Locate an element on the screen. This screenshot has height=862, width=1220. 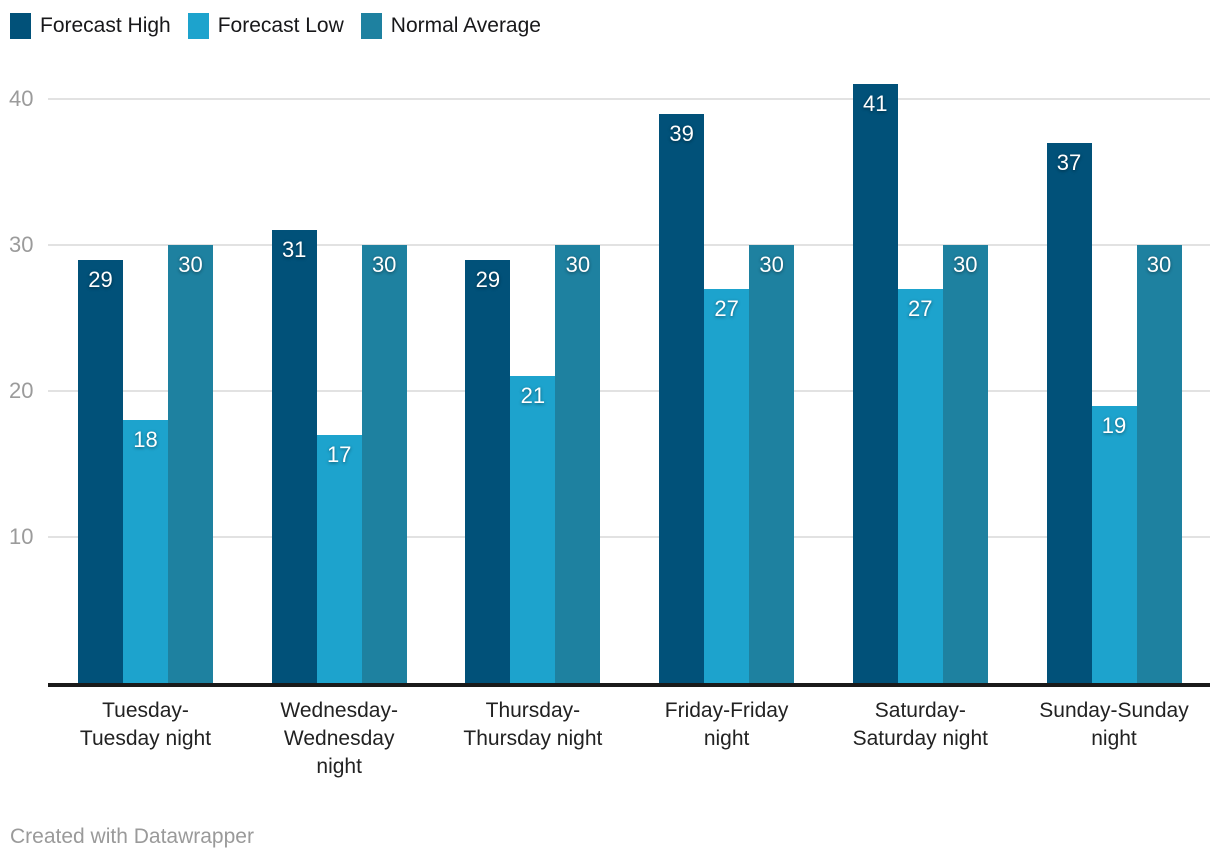
bar-value-label: 21 is located at coordinates (533, 396).